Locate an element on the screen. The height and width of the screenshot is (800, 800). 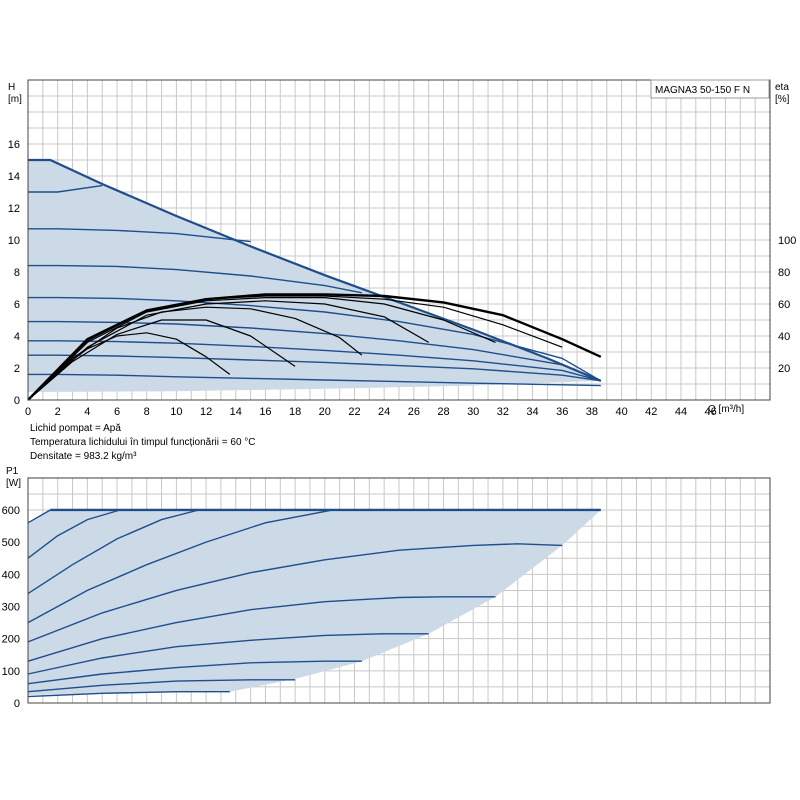
eta-y-tick-label: 40 is located at coordinates (784, 337).